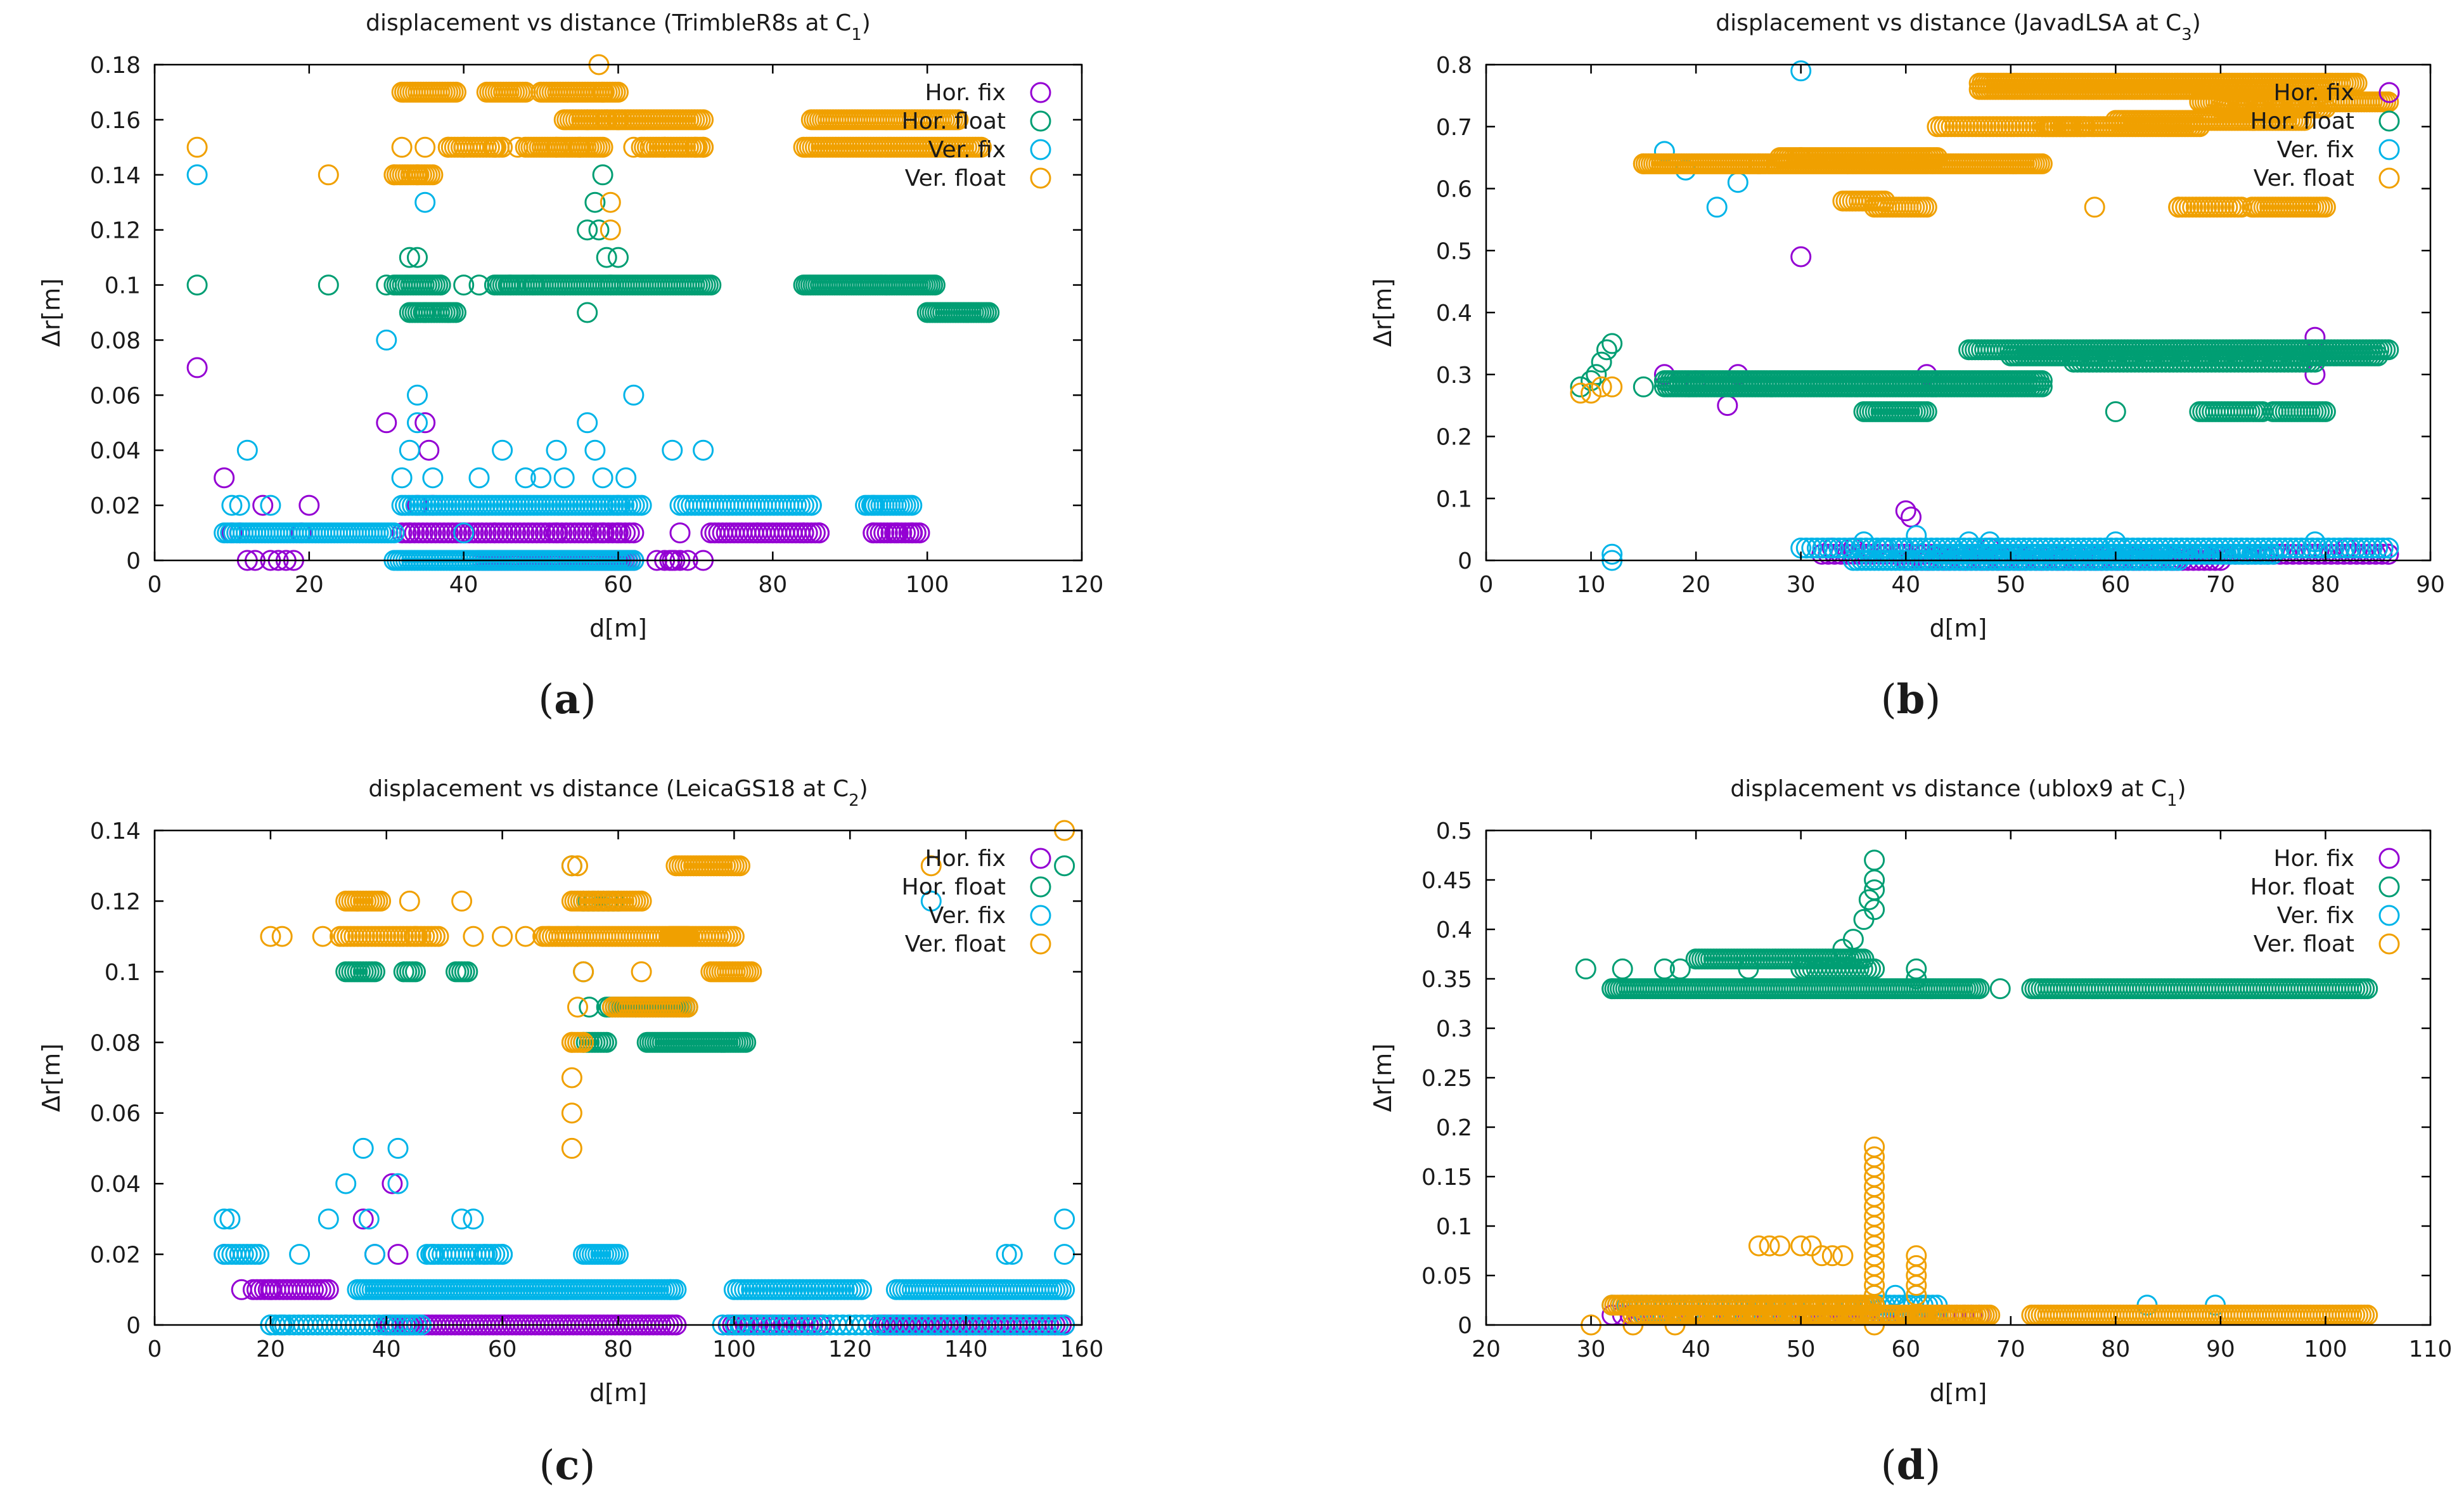 The image size is (2464, 1505). I want to click on x-tick-label: 40, so click(464, 585).